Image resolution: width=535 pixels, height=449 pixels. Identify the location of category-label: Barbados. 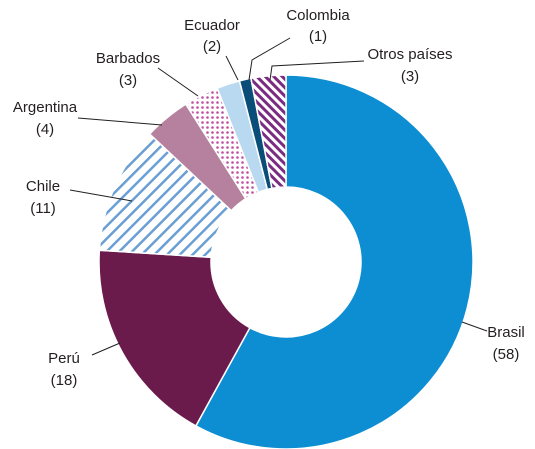
(128, 58).